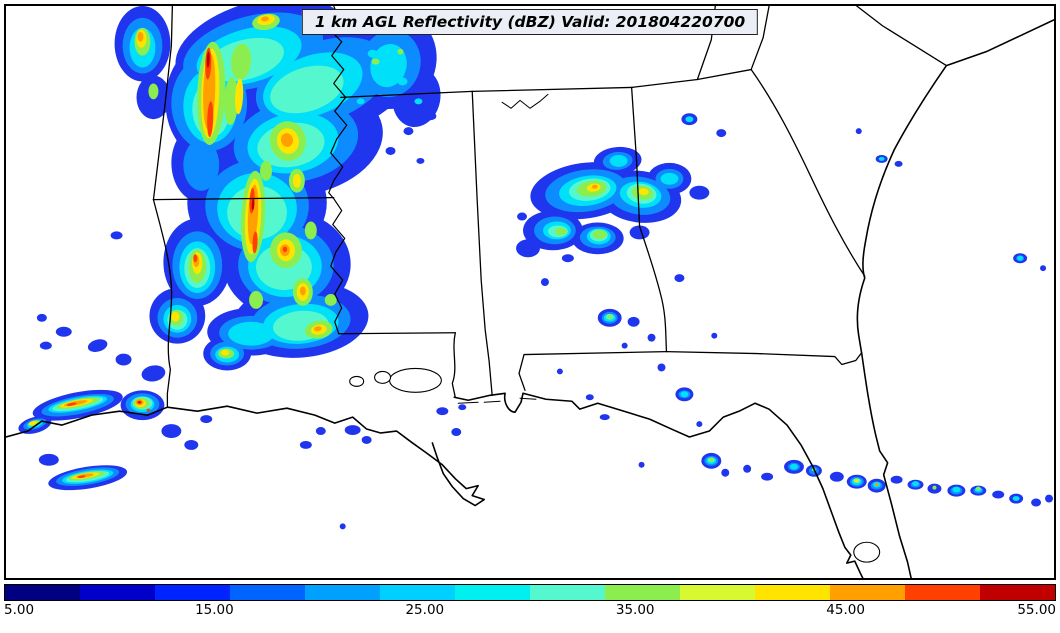  What do you see at coordinates (214, 610) in the screenshot?
I see `colorbar-tick-label: 15.00` at bounding box center [214, 610].